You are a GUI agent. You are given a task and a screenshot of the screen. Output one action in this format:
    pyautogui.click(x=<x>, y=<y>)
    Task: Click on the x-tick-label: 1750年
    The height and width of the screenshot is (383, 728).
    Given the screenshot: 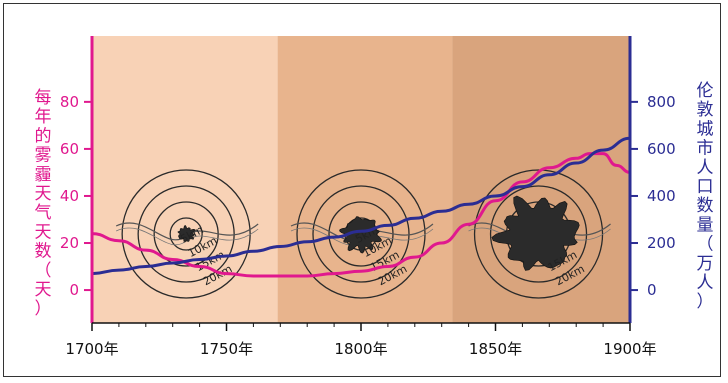 What is the action you would take?
    pyautogui.click(x=226, y=349)
    